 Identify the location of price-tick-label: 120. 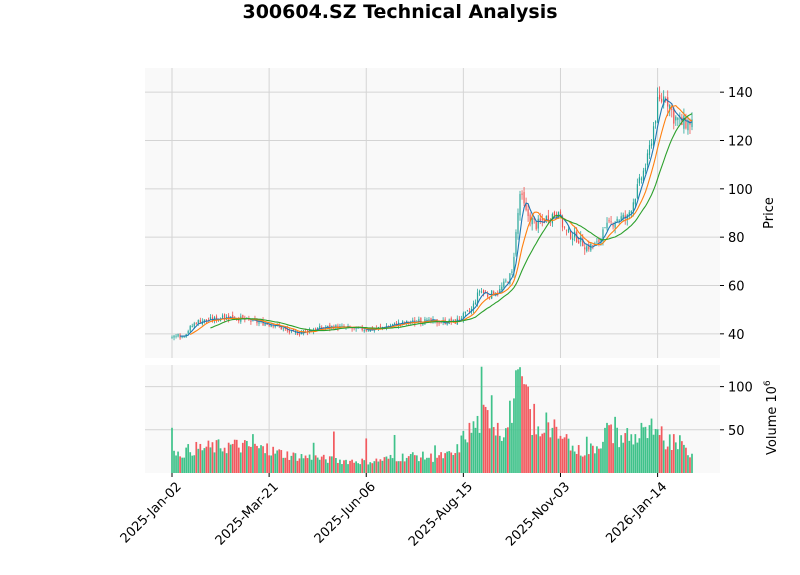
(740, 142).